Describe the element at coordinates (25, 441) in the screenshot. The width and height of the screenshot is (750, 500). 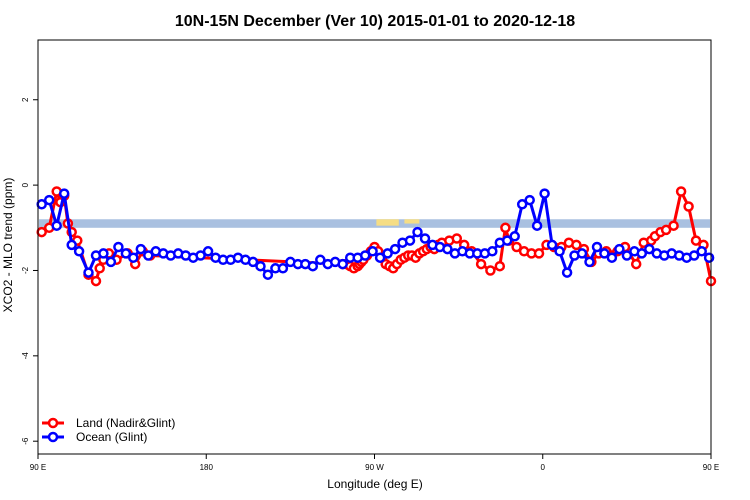
I see `y-tick-label-4: -6` at that location.